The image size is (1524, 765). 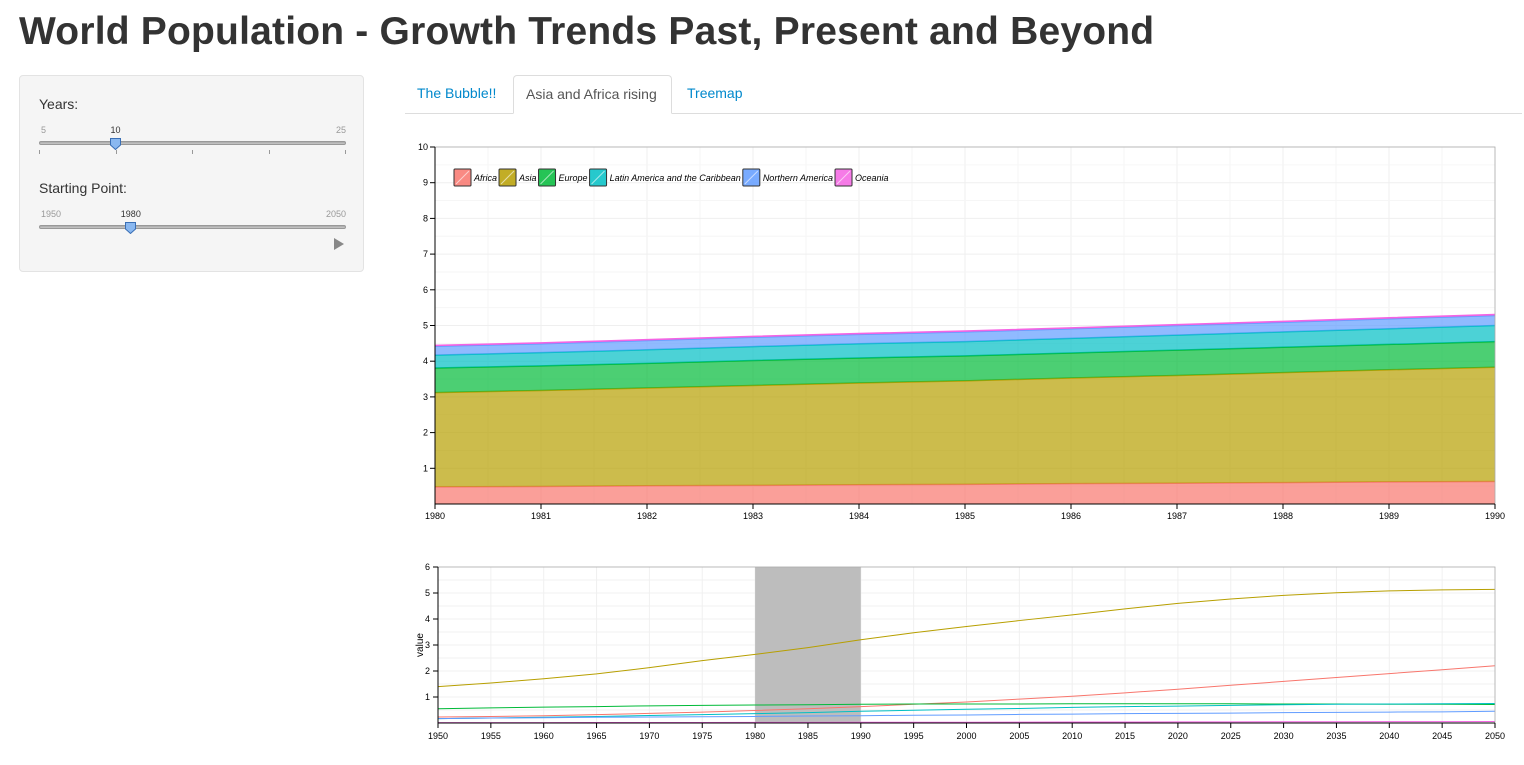 I want to click on years-value-label: 10, so click(x=115, y=130).